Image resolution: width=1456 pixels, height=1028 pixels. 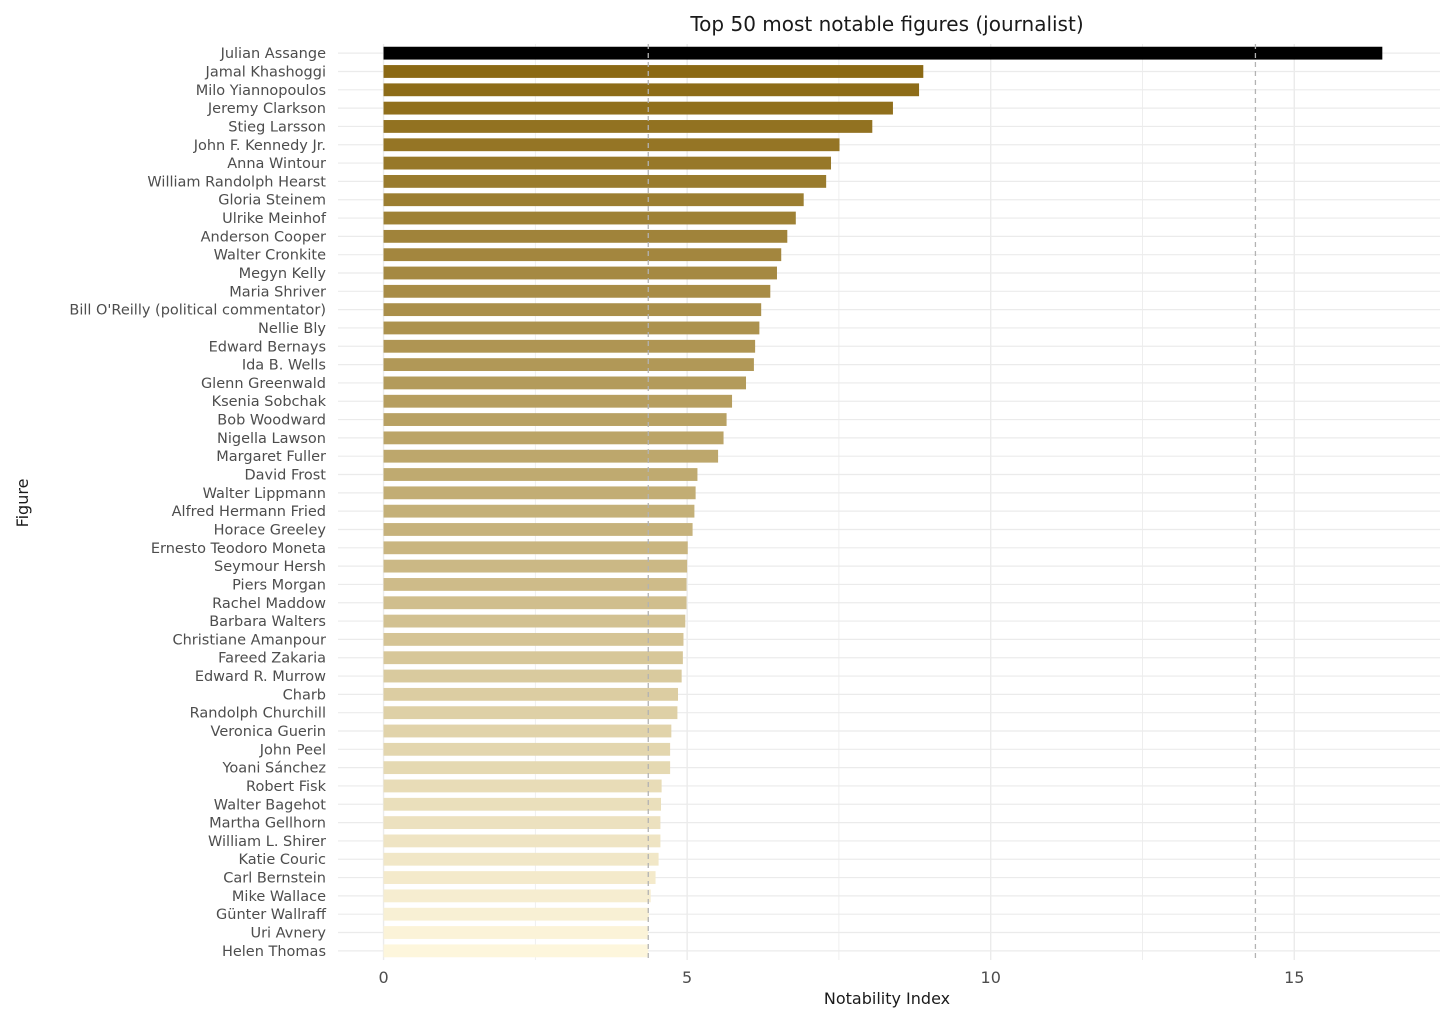 I want to click on category-label: Ernesto Teodoro Moneta, so click(x=238, y=549).